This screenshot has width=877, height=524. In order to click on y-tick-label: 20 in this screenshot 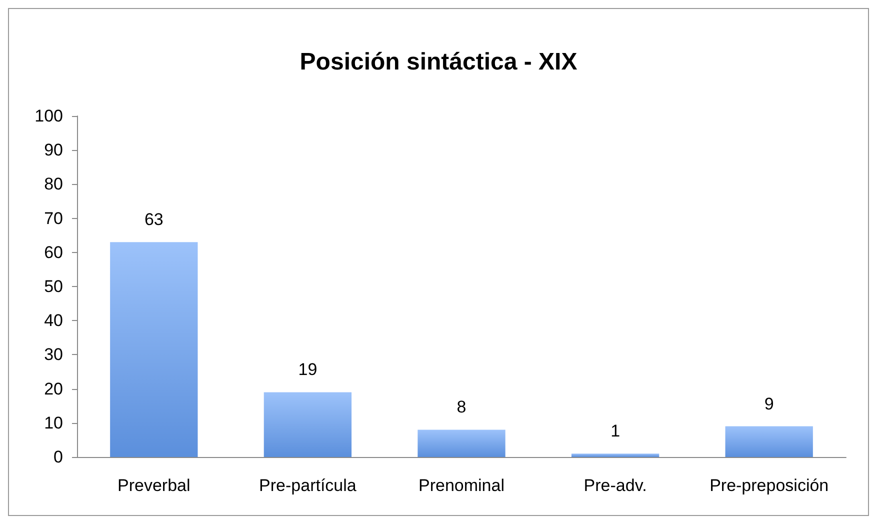, I will do `click(53, 388)`.